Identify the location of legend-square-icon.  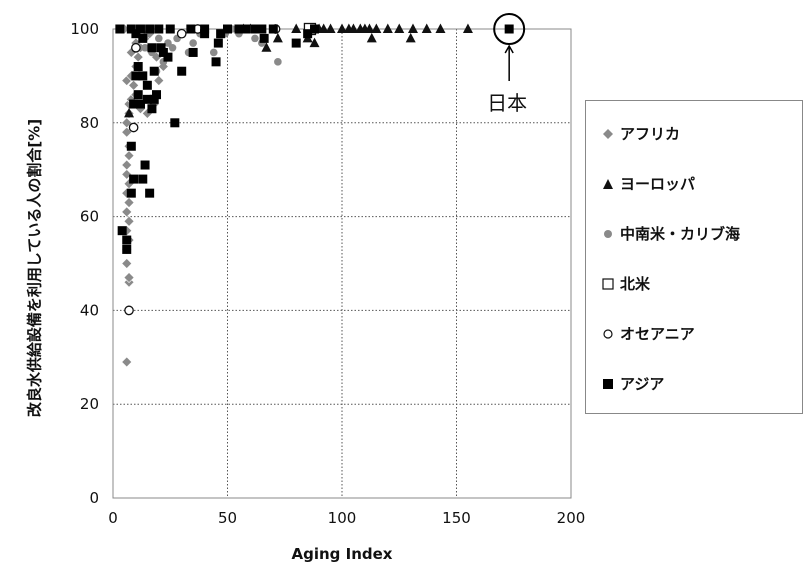
(608, 384).